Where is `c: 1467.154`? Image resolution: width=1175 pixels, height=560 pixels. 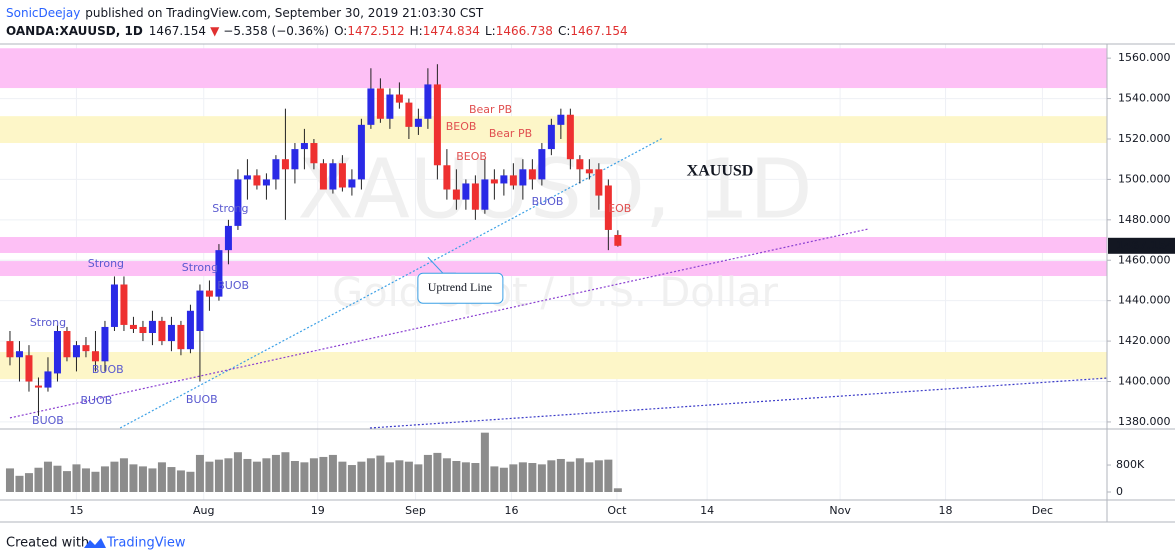 c: 1467.154 is located at coordinates (598, 31).